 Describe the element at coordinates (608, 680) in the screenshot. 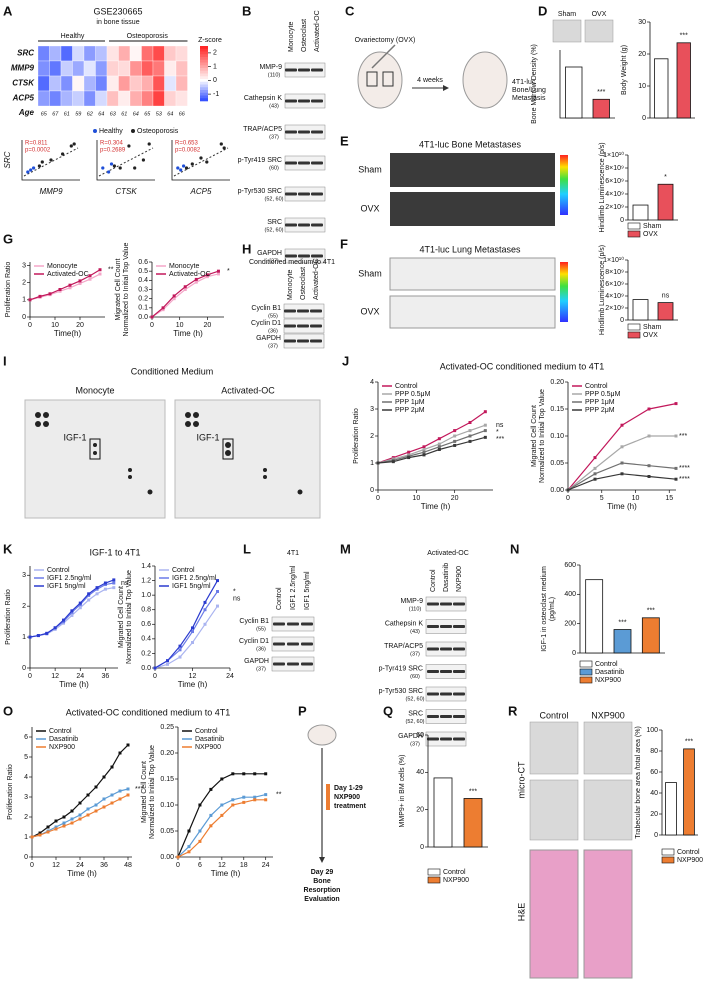

I see `legend-label: NXP900` at that location.